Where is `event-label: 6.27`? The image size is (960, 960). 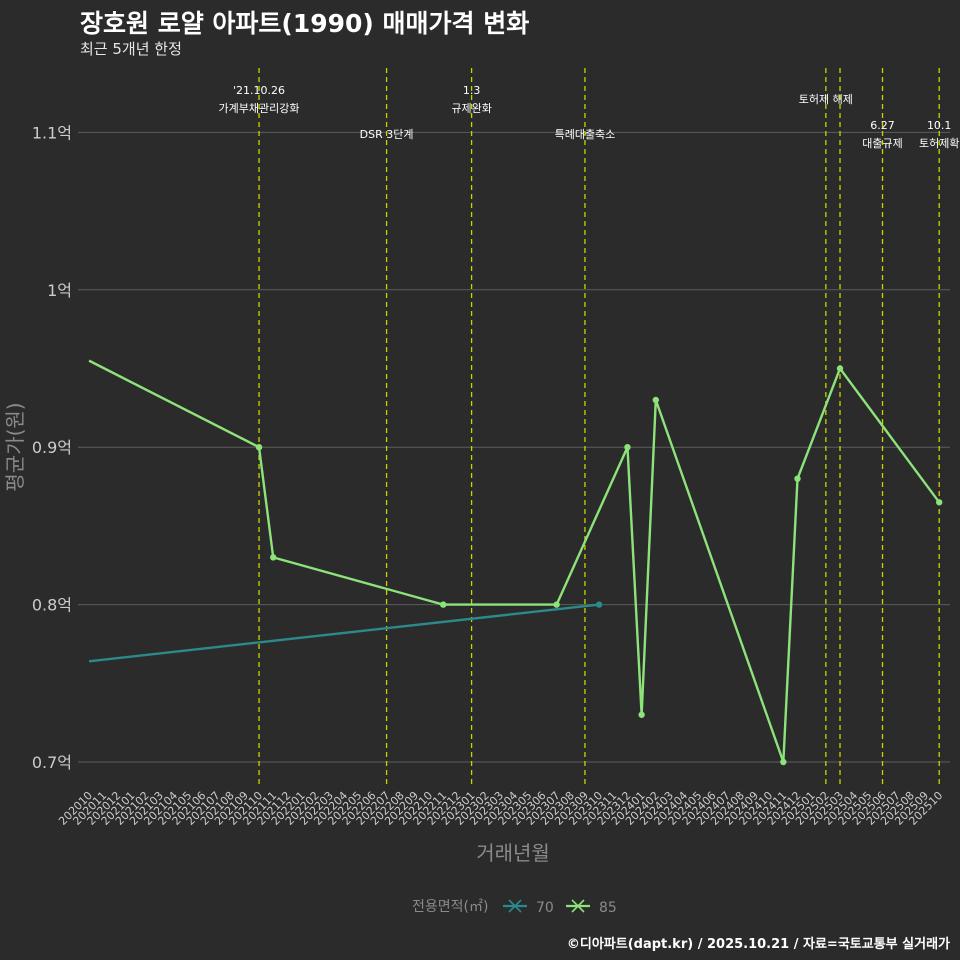
event-label: 6.27 is located at coordinates (882, 125).